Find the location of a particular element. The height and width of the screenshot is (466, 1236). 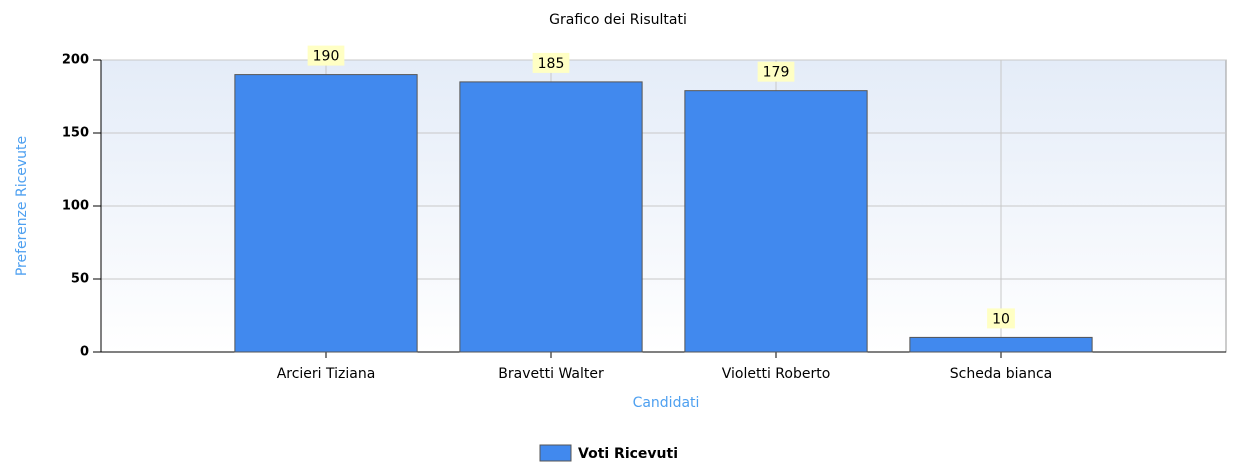

legend-label: Voti Ricevuti is located at coordinates (628, 454).